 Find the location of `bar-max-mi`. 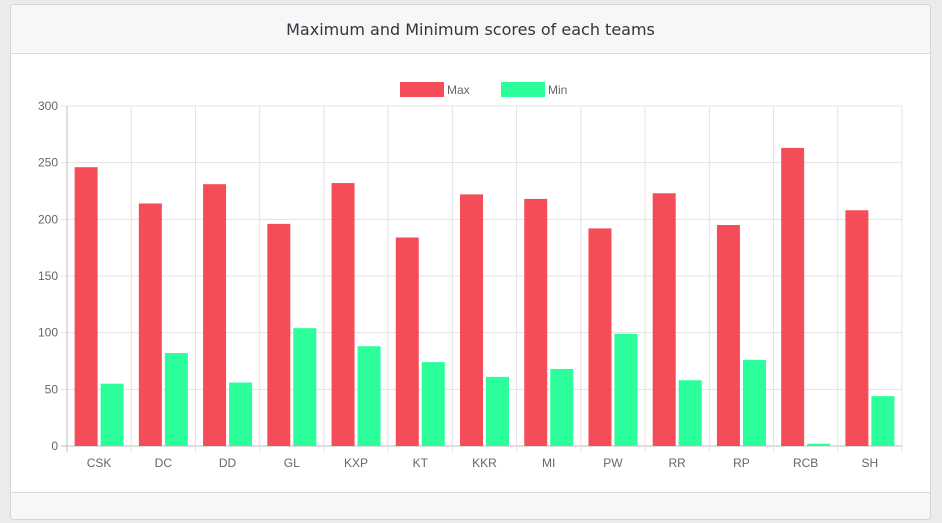

bar-max-mi is located at coordinates (536, 322).